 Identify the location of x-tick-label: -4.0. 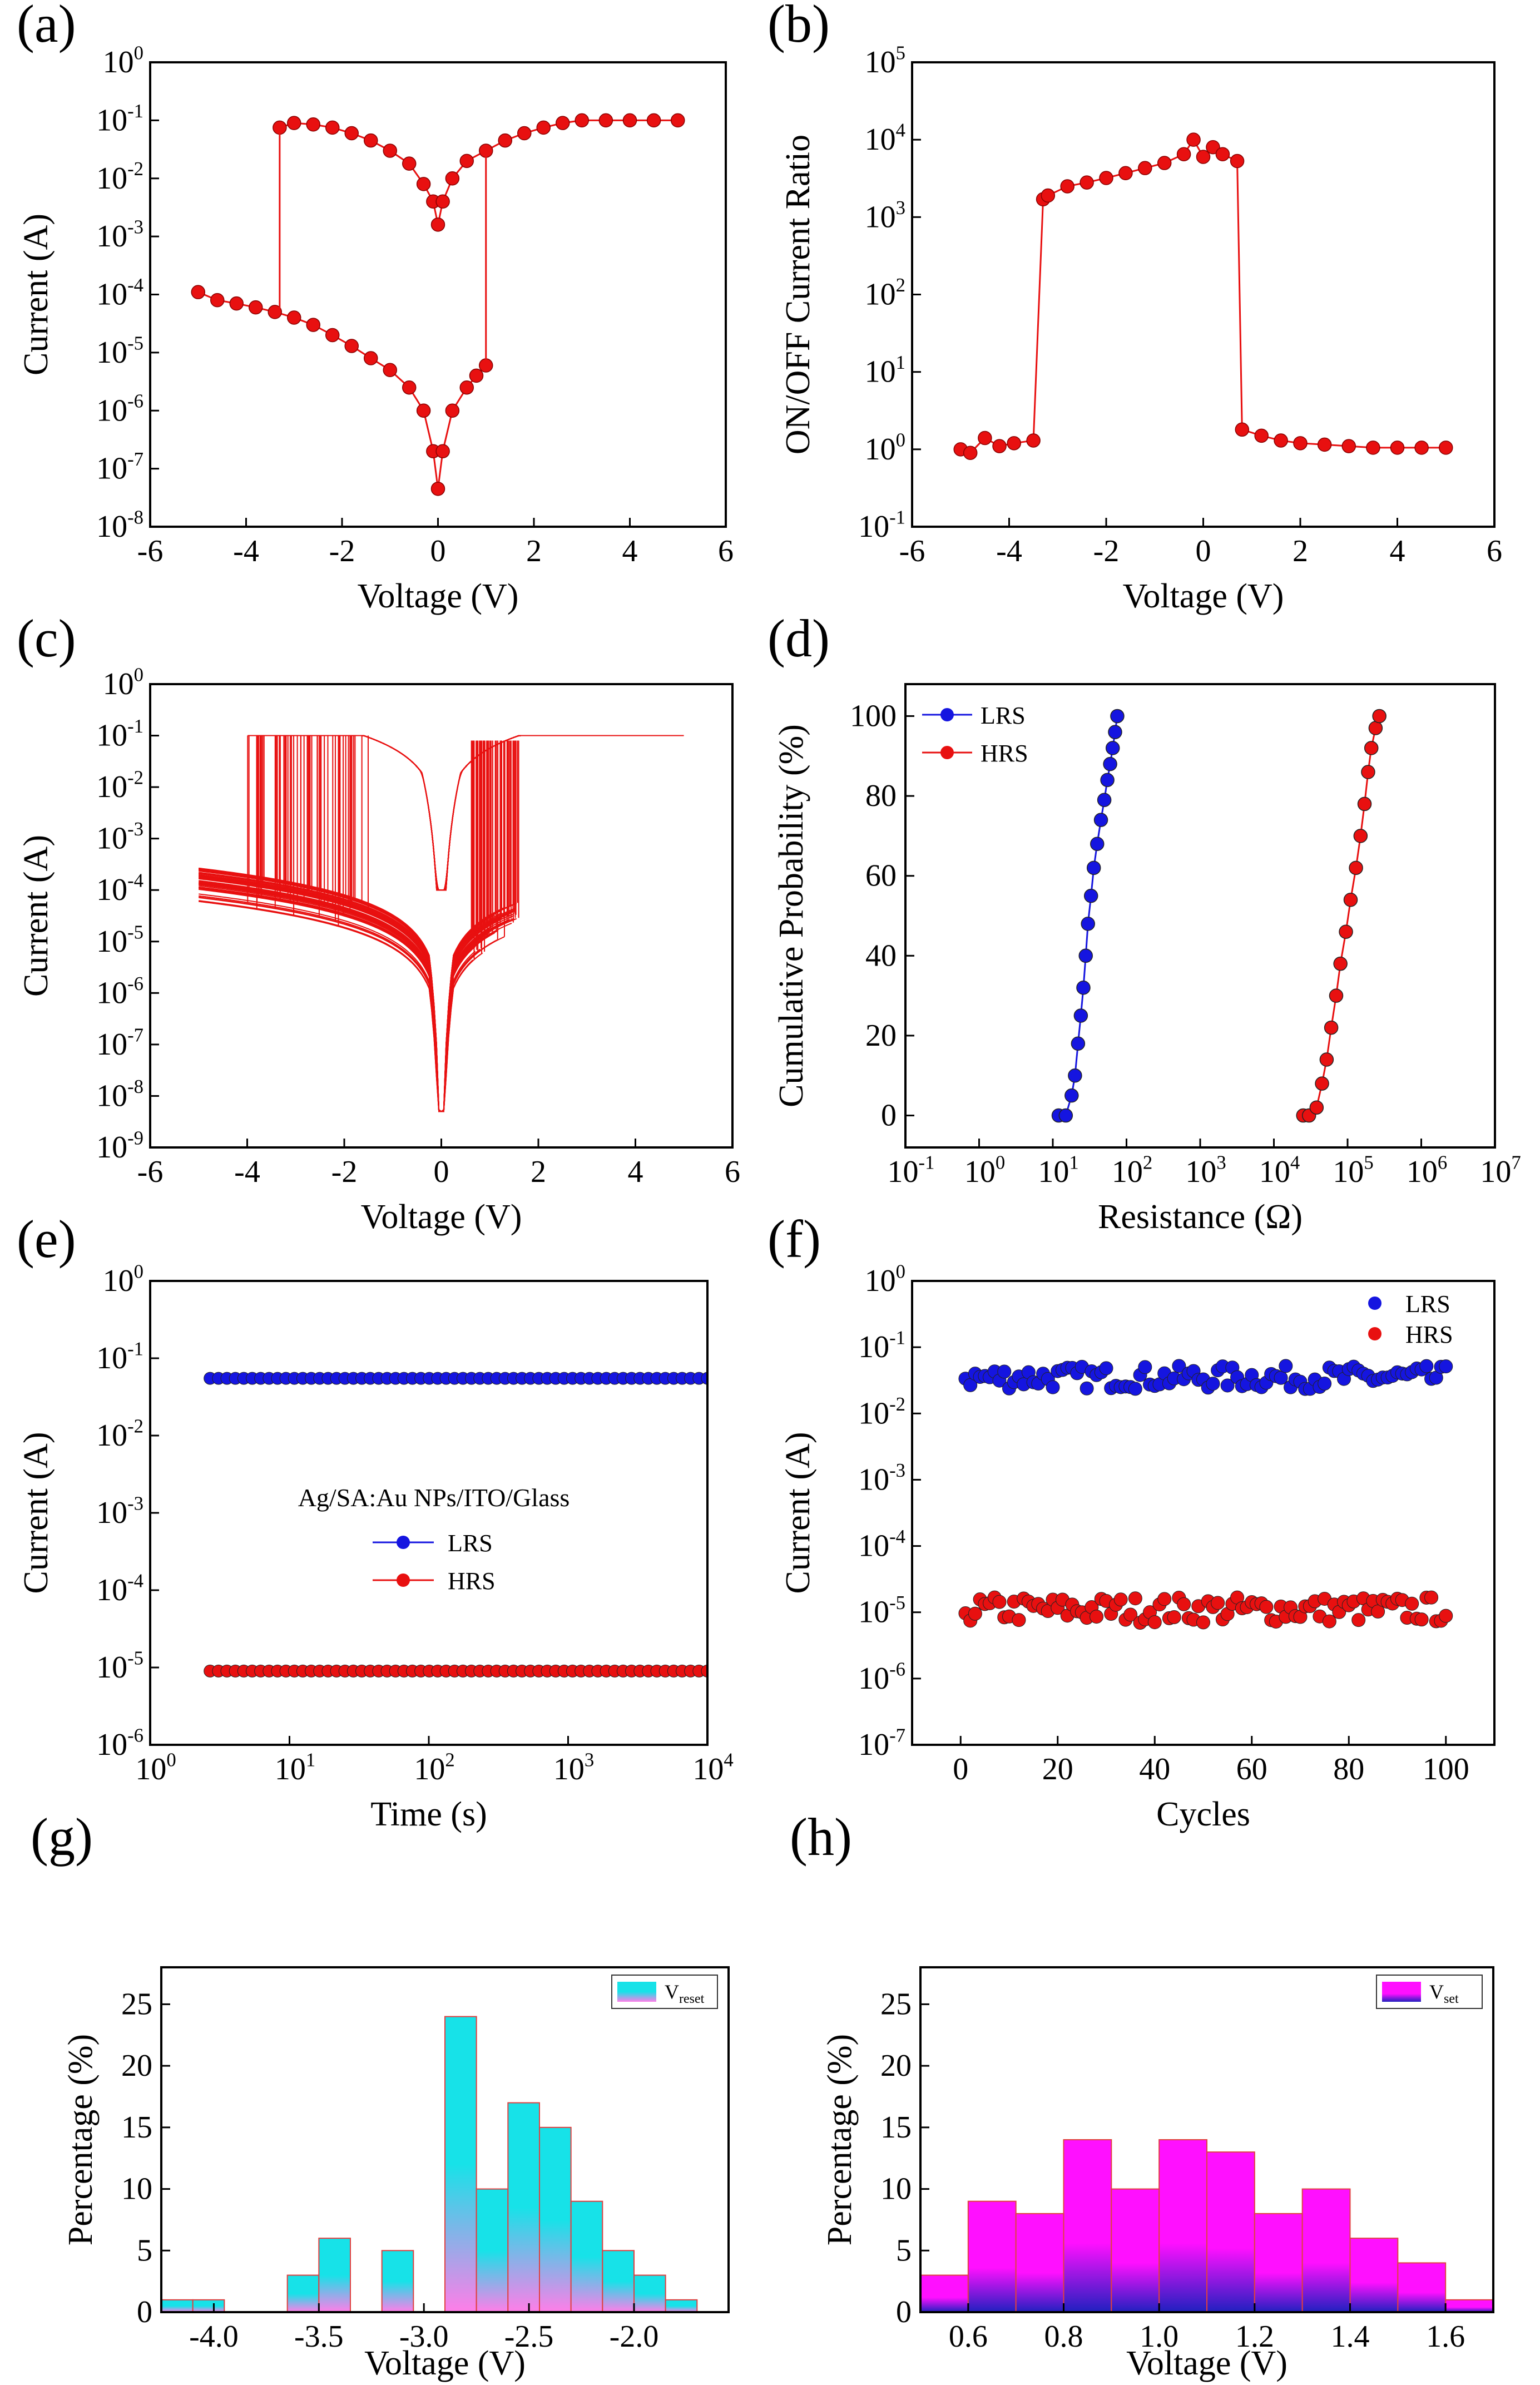
(214, 2336).